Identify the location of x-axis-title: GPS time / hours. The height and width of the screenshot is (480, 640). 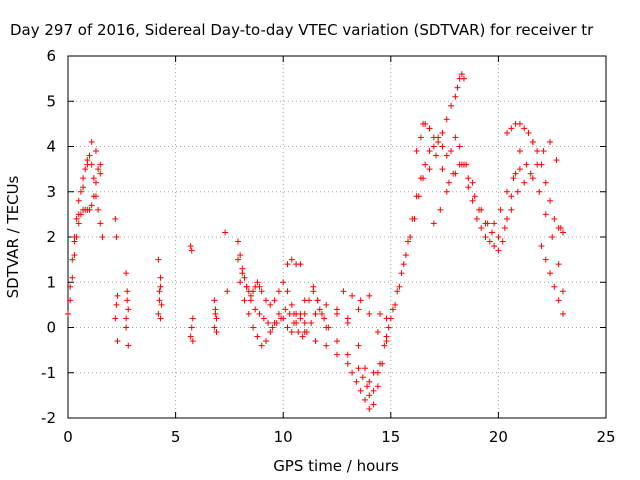
(336, 466).